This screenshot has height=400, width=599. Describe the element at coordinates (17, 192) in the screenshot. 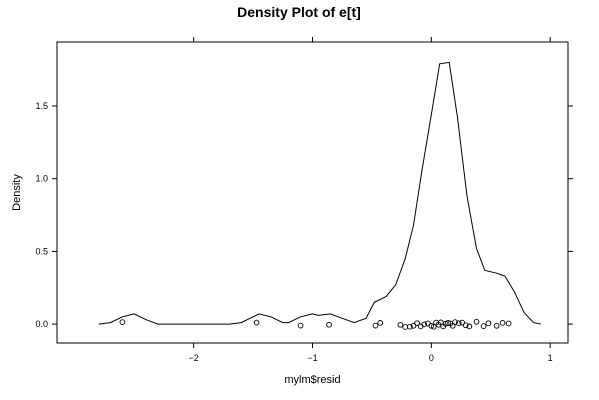

I see `y-axis-label: Density` at that location.